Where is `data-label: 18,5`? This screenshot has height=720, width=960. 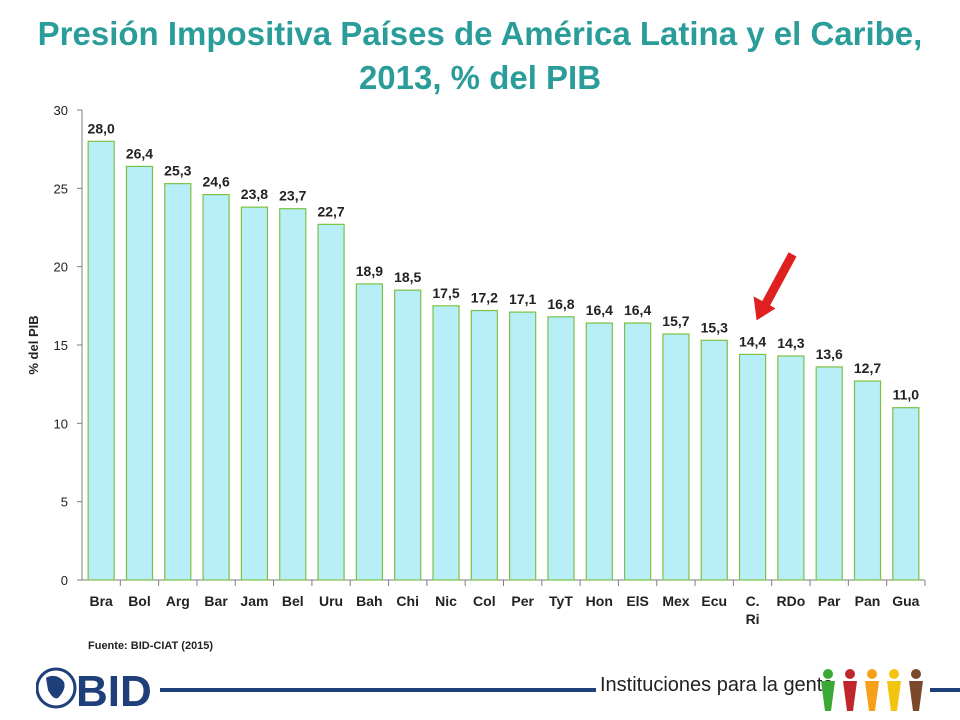
data-label: 18,5 is located at coordinates (407, 277).